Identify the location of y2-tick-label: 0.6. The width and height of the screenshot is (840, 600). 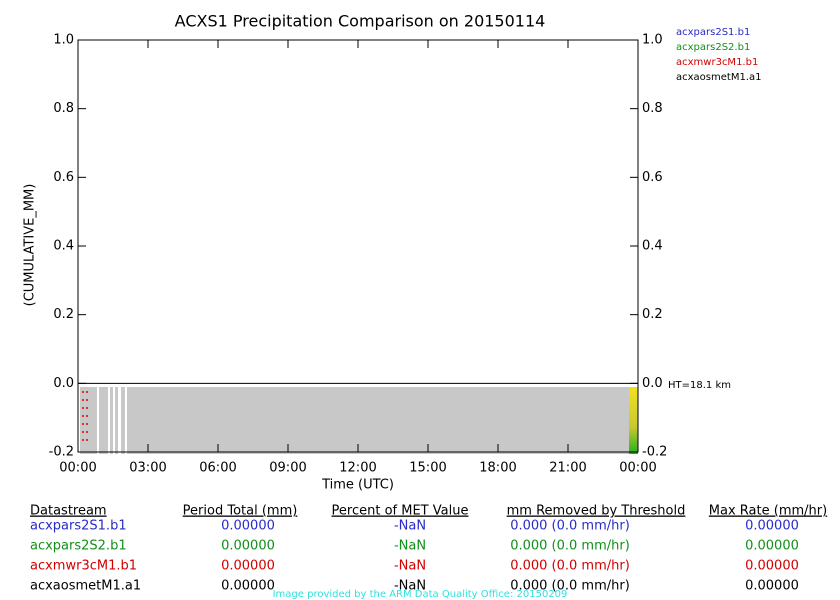
(652, 177).